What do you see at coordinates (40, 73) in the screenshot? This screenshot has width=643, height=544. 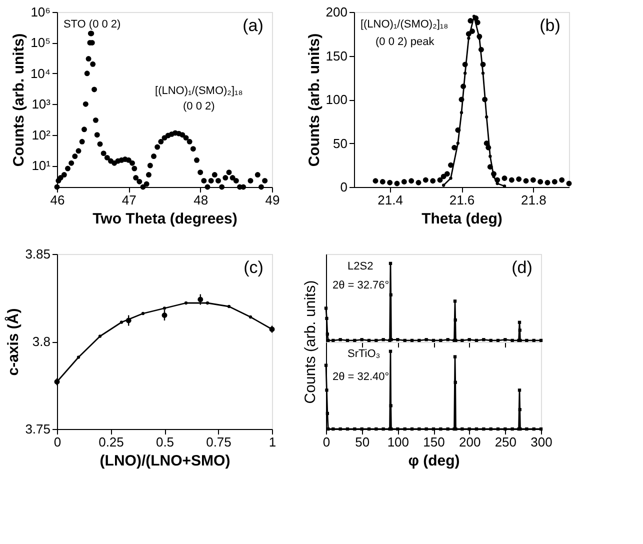 I see `y-tick-label: 10⁴` at bounding box center [40, 73].